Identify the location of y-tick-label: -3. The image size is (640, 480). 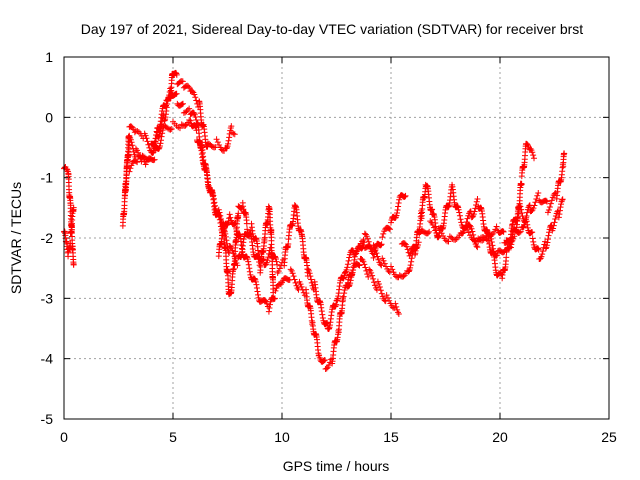
(47, 298).